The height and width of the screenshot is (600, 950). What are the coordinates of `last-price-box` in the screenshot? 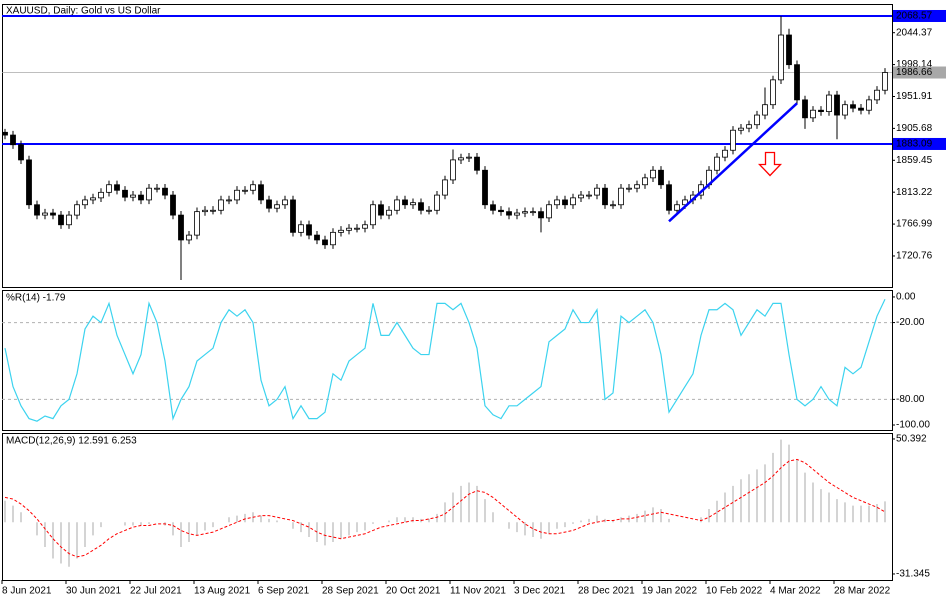 It's located at (919, 72).